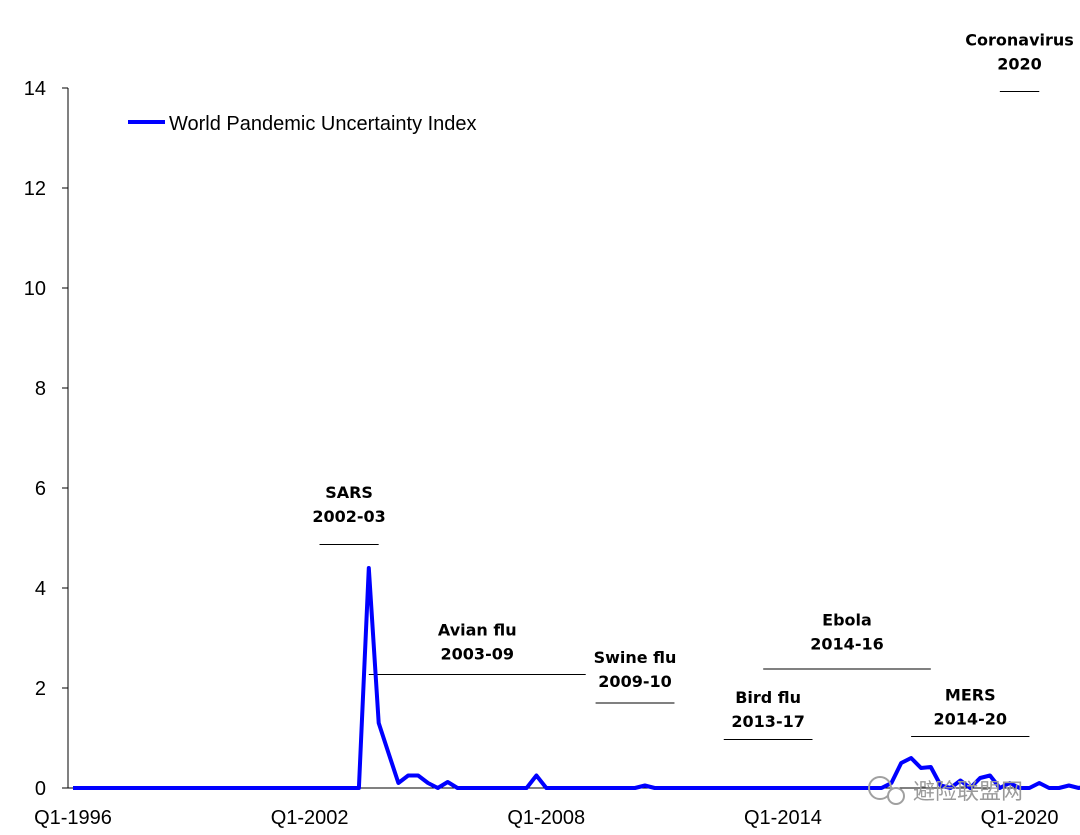  I want to click on x-axis-ticks: Q1-1996 Q1-2002 Q1-2008 Q1-2014 Q1-2020, so click(546, 818).